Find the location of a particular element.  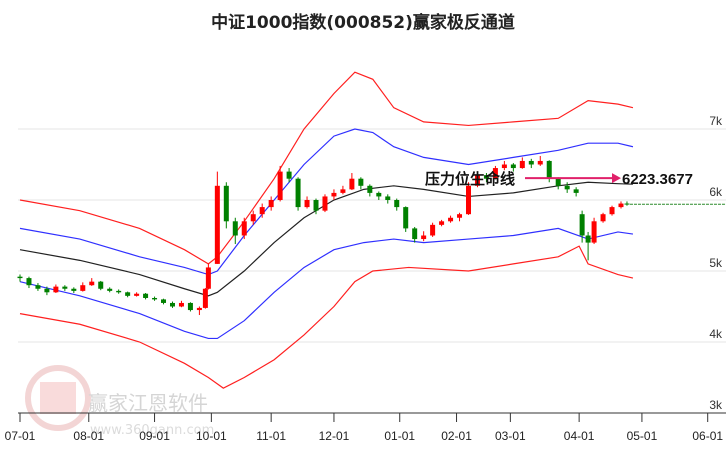

chart-title: 中证1000指数(000852)赢家极反通道 is located at coordinates (363, 23).